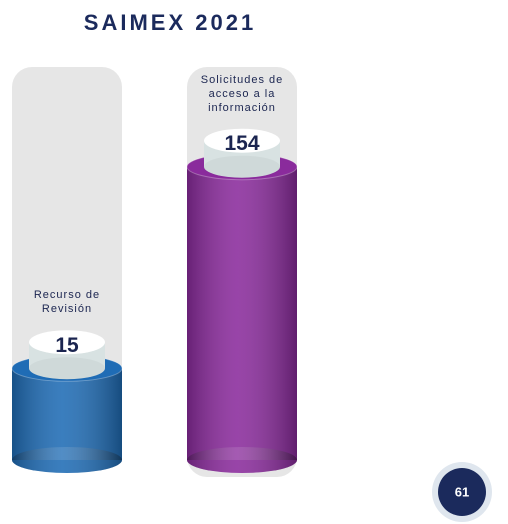  What do you see at coordinates (67, 302) in the screenshot?
I see `category-label: Recurso de Revisión` at bounding box center [67, 302].